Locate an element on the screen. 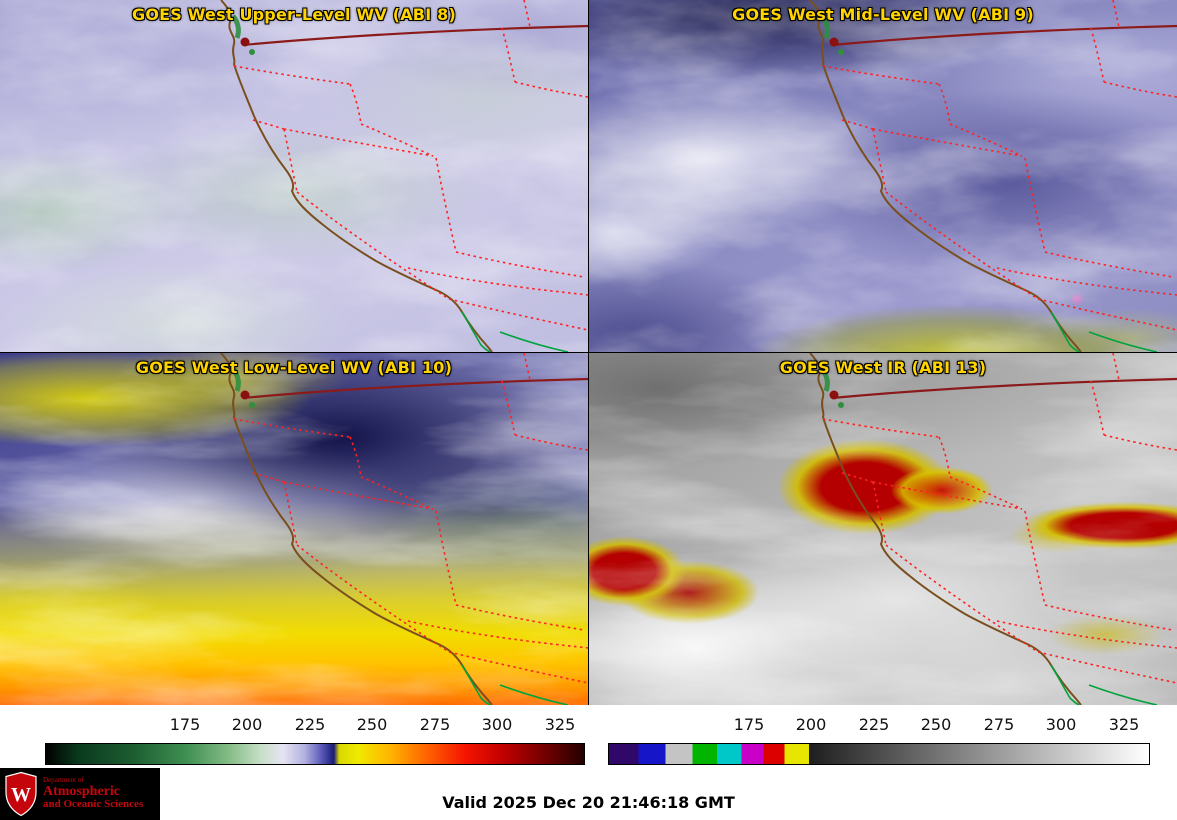 The height and width of the screenshot is (820, 1177). logo-dept-line: Department of is located at coordinates (63, 780).